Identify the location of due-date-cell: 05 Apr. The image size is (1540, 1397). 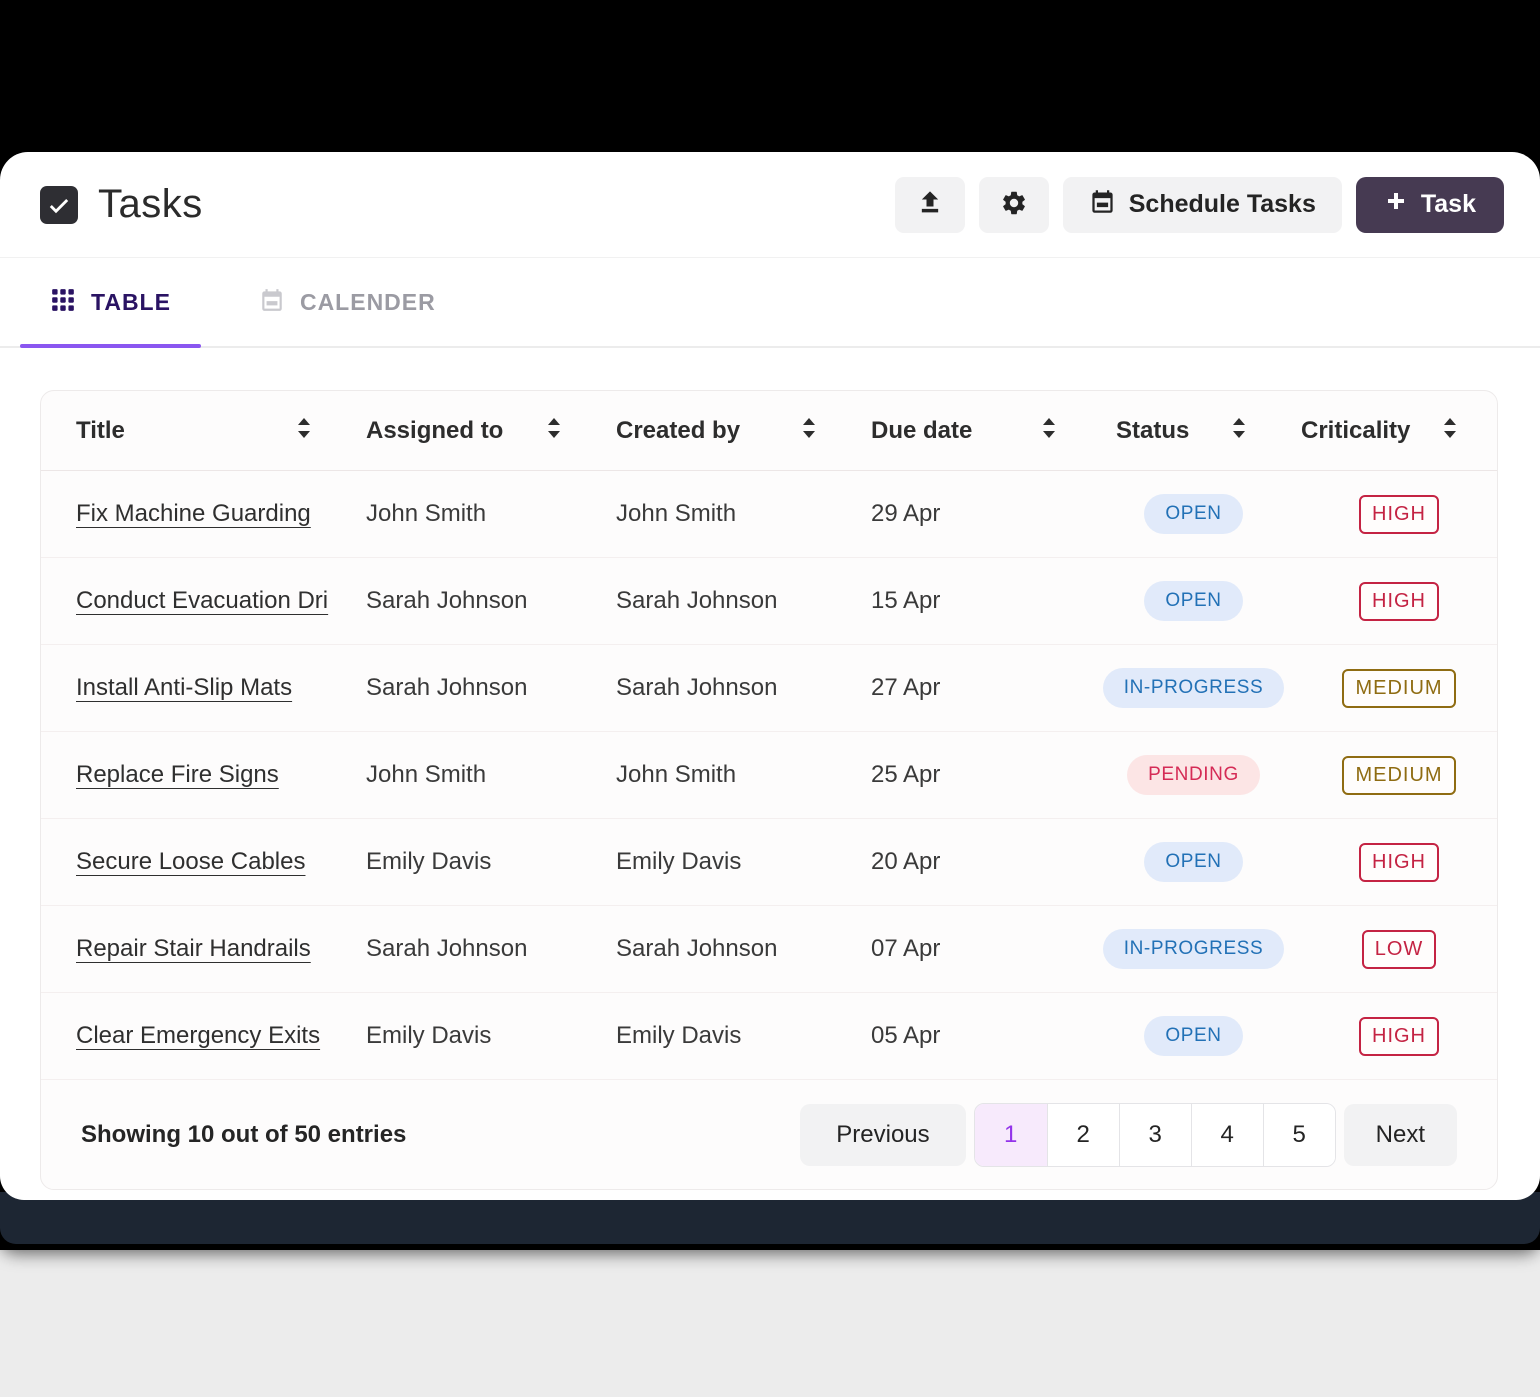
(906, 1035).